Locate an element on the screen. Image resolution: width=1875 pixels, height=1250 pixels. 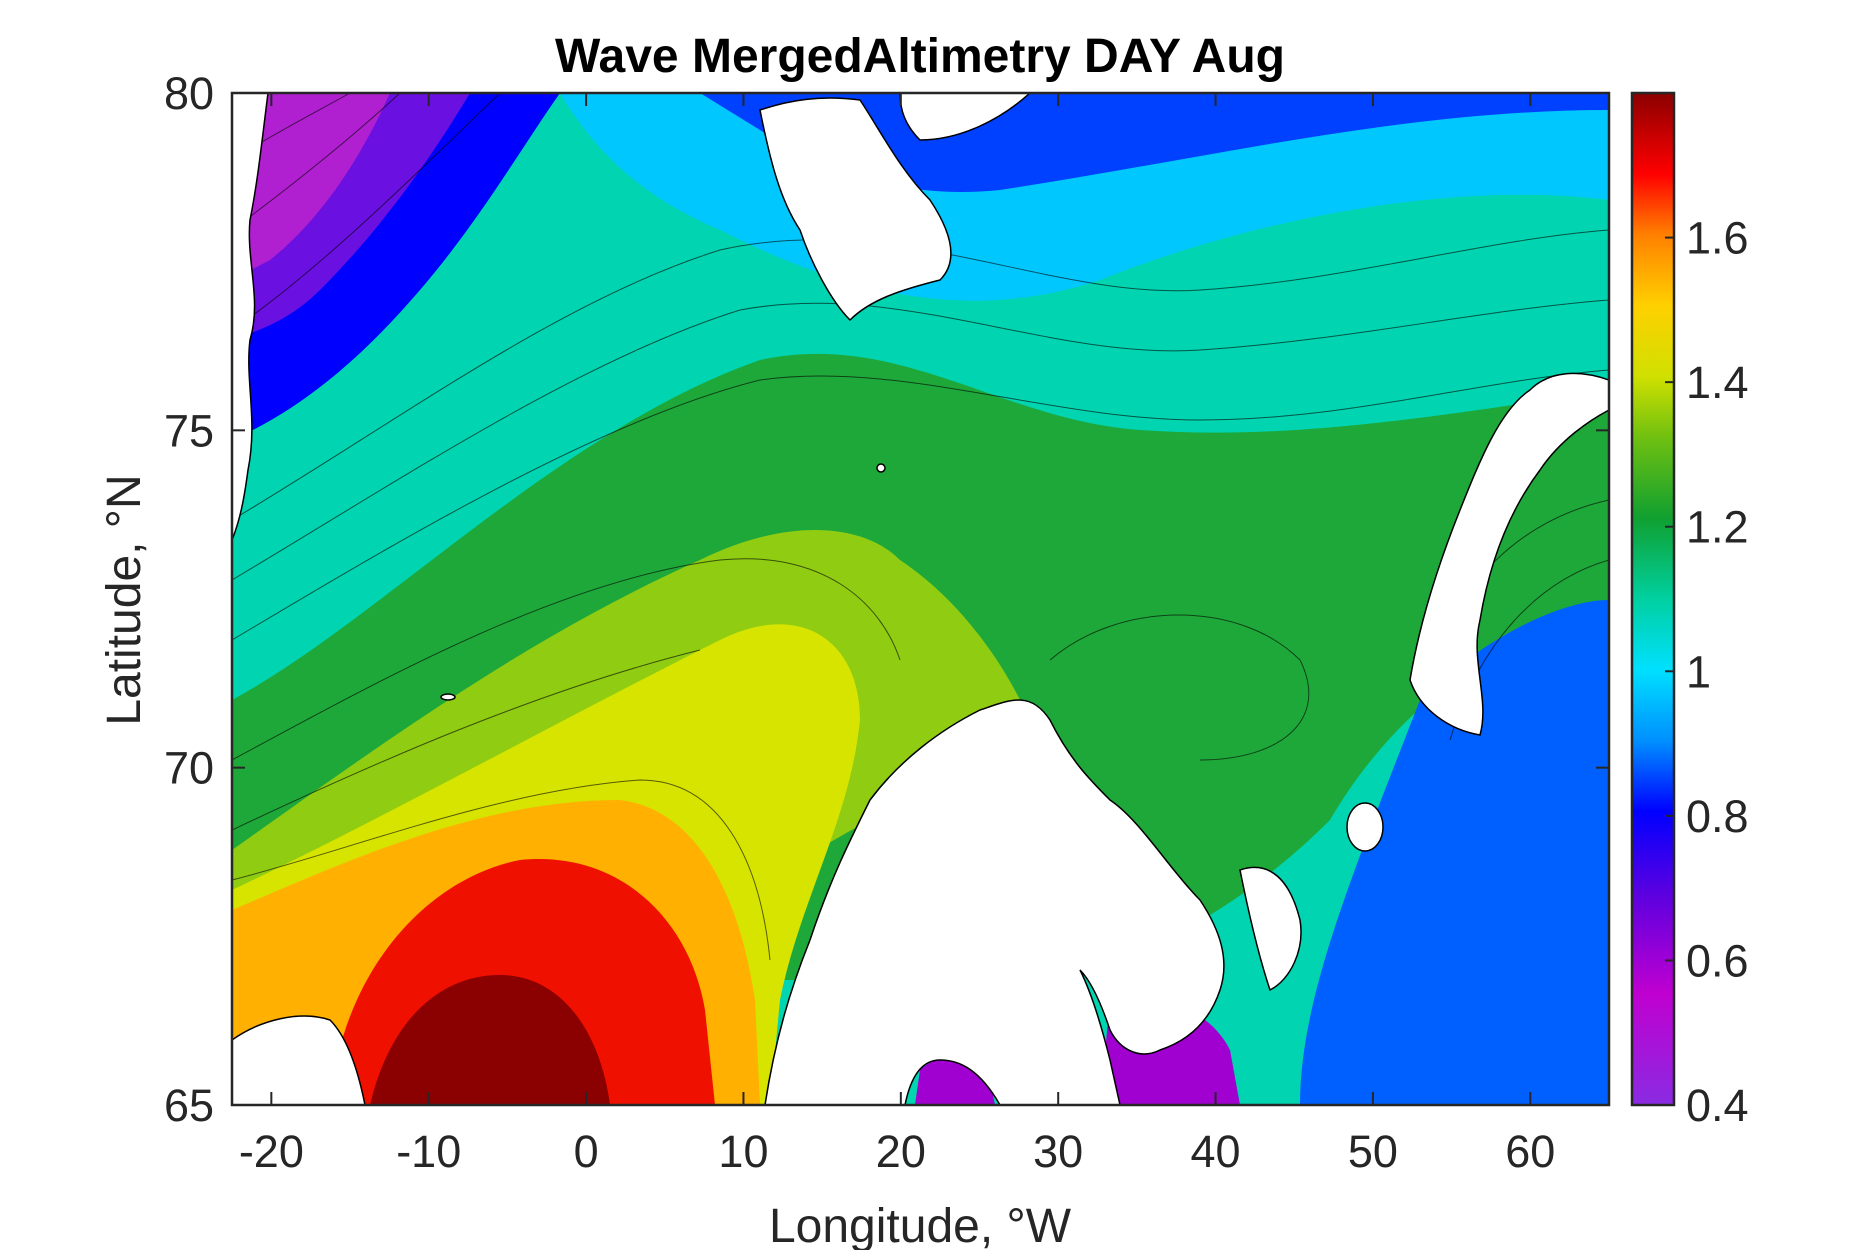
colorbar-gradient is located at coordinates (1653, 599).